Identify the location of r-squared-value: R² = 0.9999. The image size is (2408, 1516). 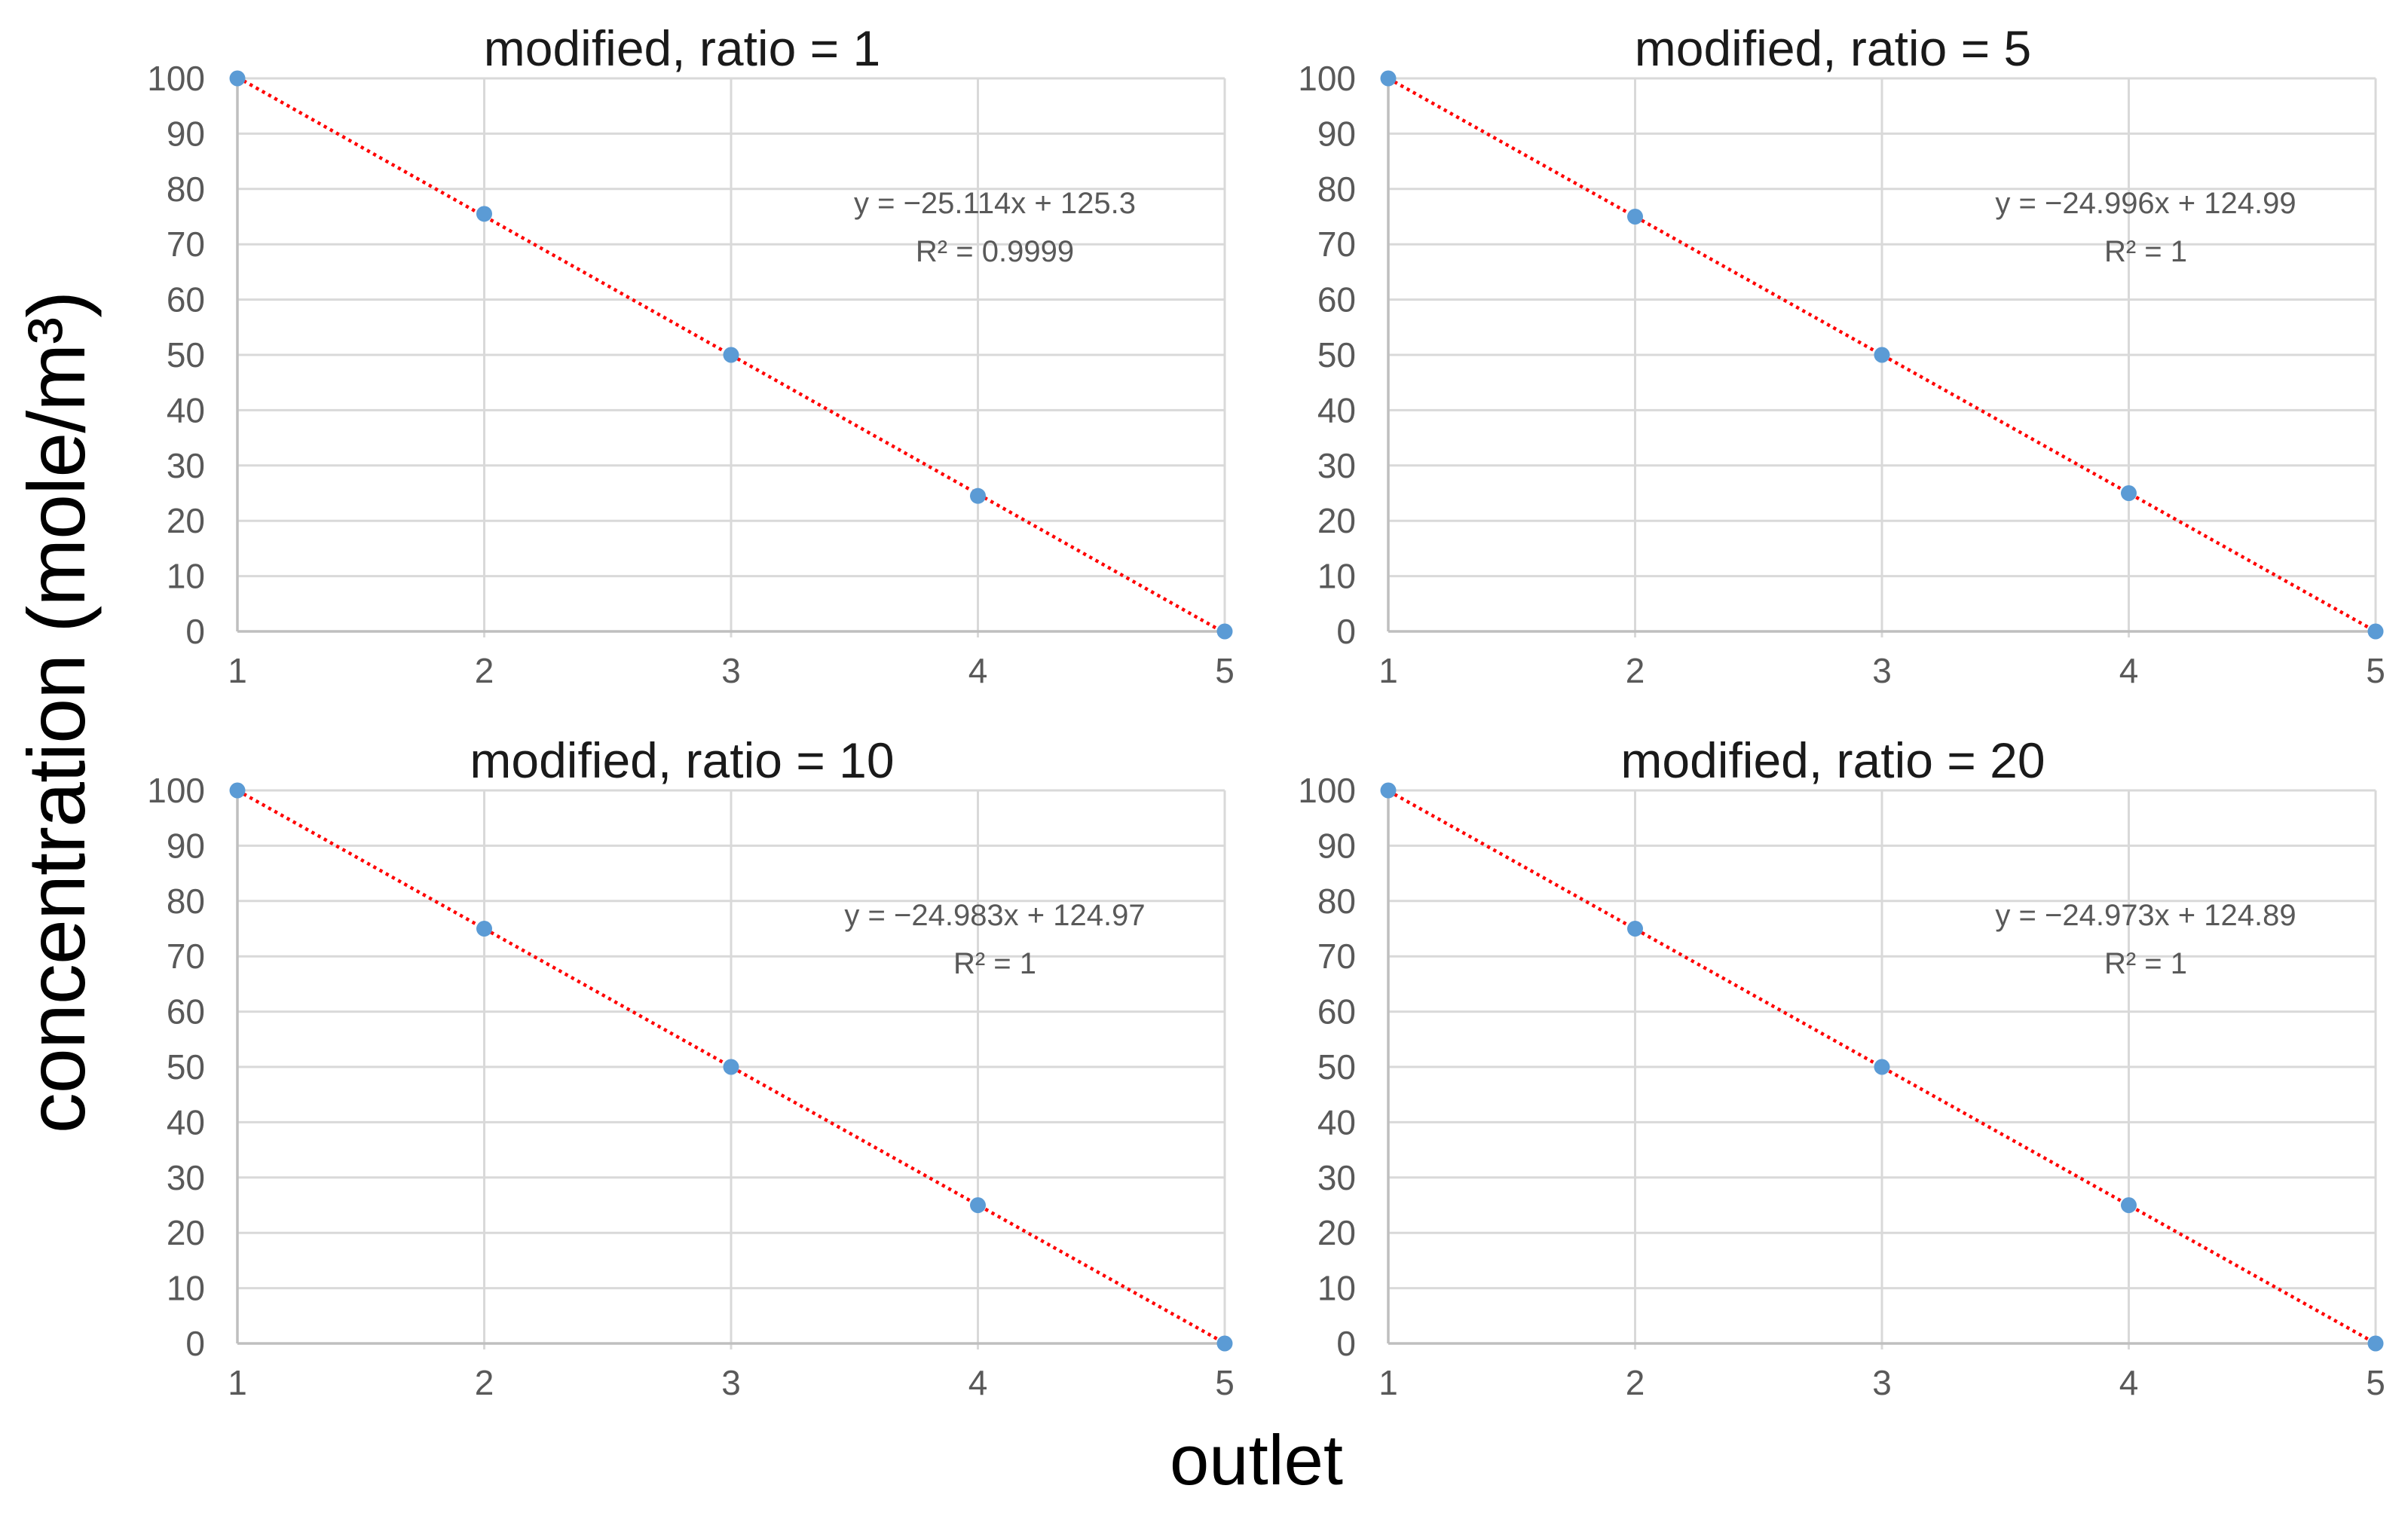
(995, 251).